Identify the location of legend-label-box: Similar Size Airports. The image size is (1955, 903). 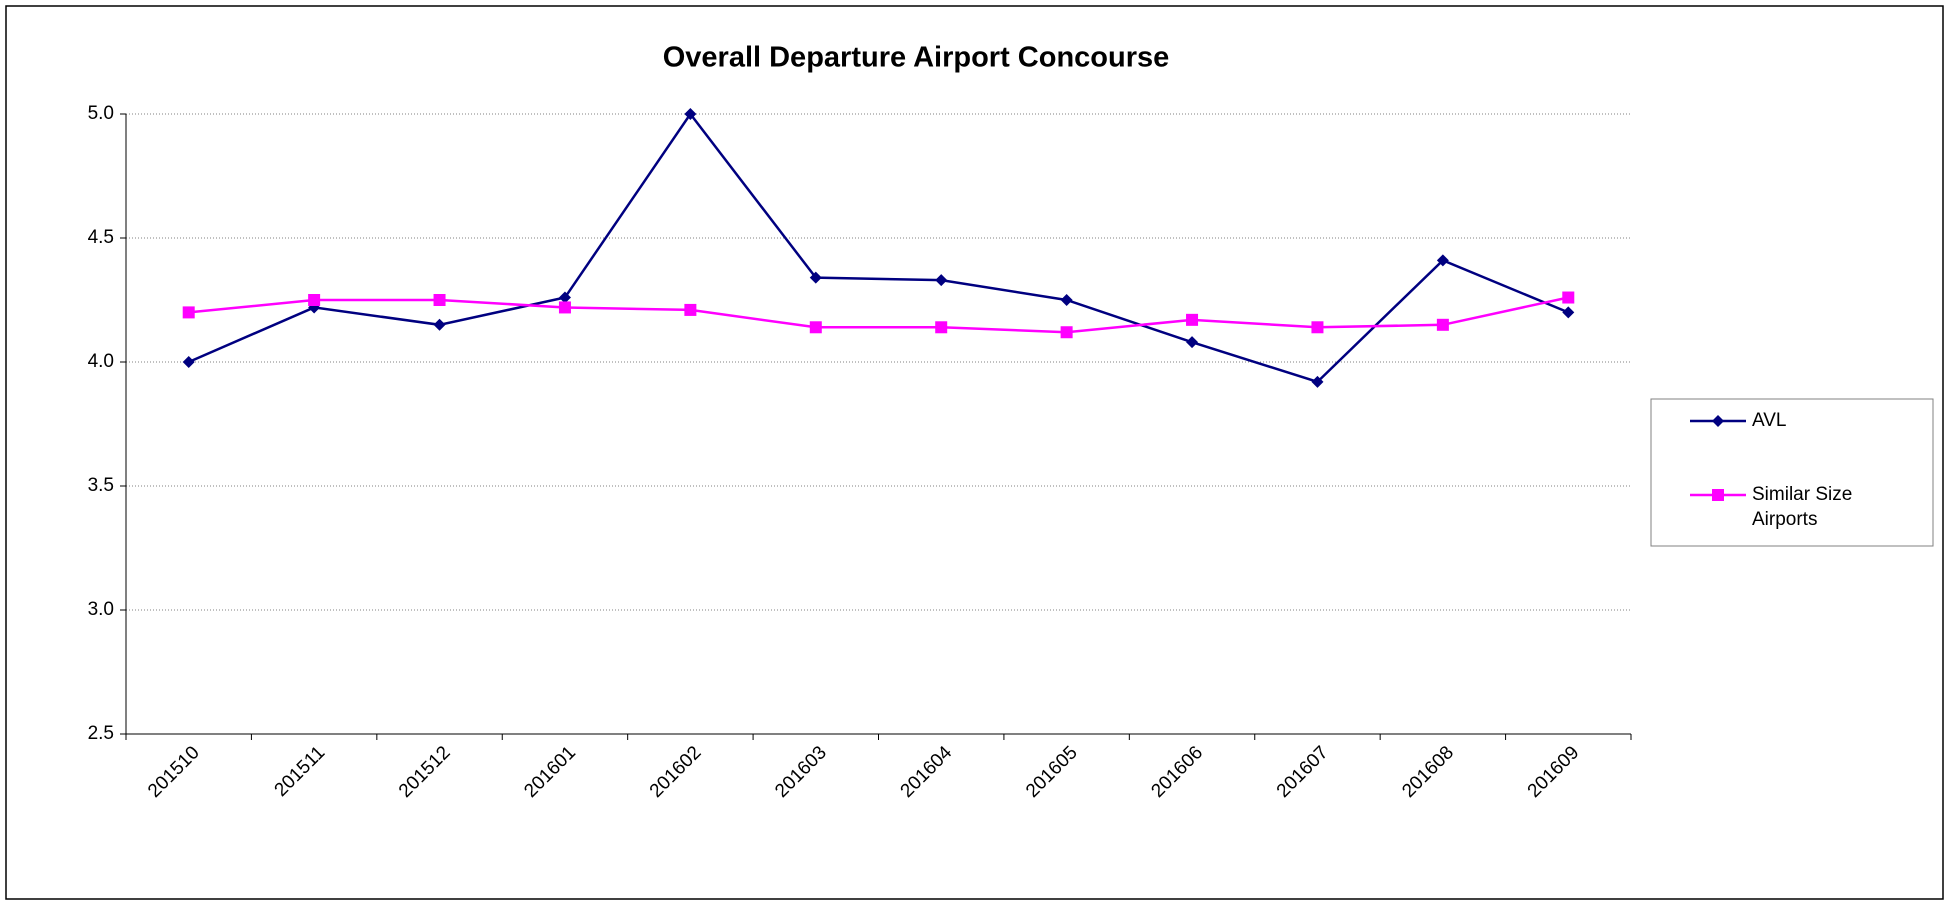
(1802, 507).